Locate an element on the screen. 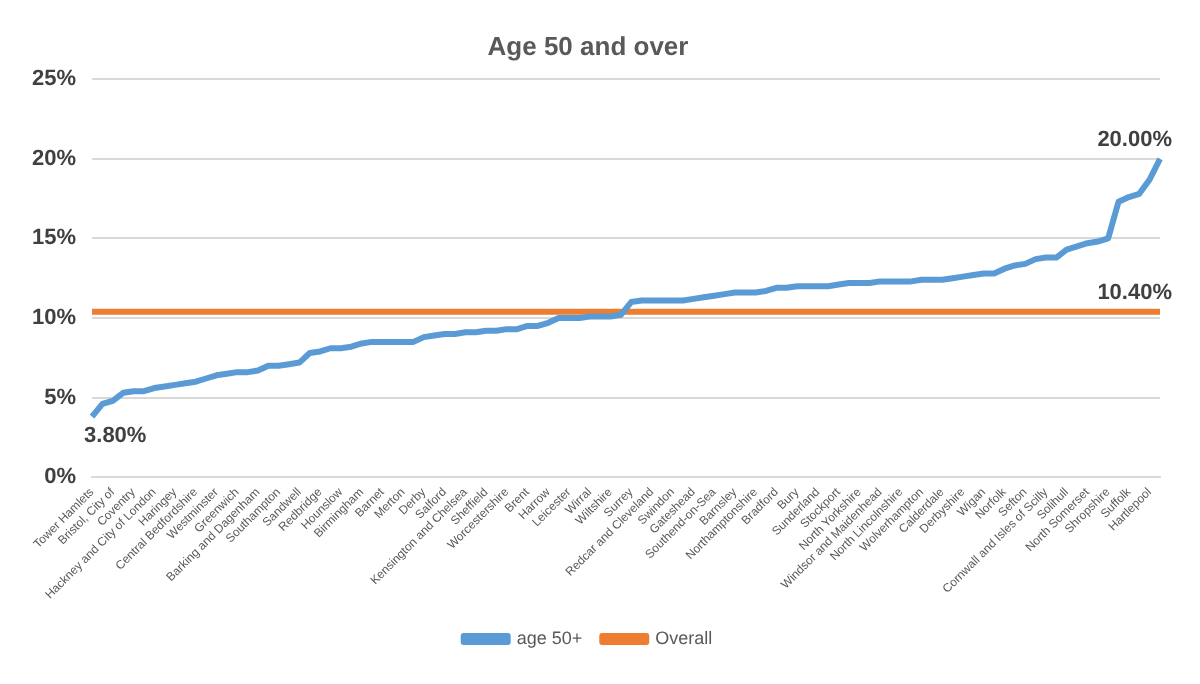 The height and width of the screenshot is (684, 1200). data-label: 20.00% is located at coordinates (1135, 139).